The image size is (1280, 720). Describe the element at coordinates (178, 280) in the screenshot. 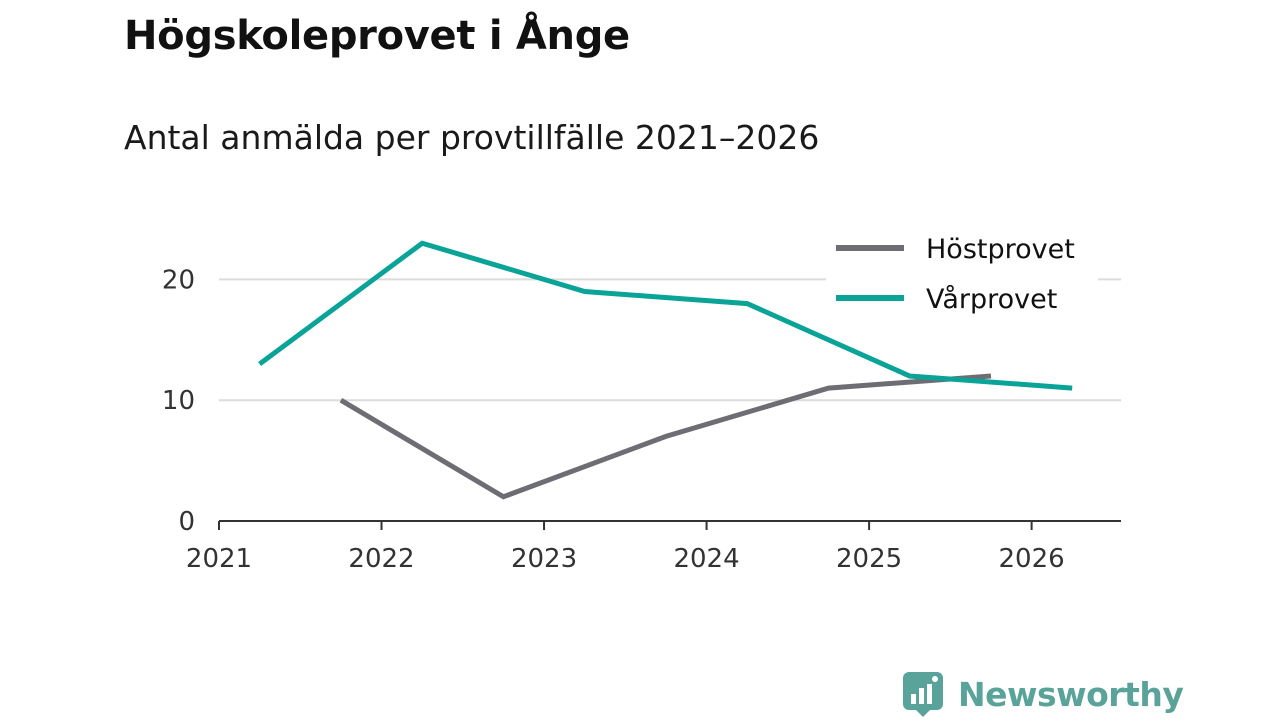

I see `y-tick-label: 20` at that location.